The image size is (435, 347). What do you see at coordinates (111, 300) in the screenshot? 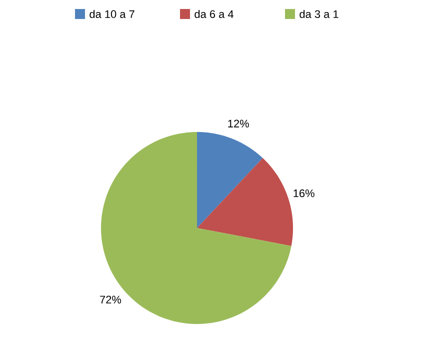
I see `data-label: 72%` at bounding box center [111, 300].